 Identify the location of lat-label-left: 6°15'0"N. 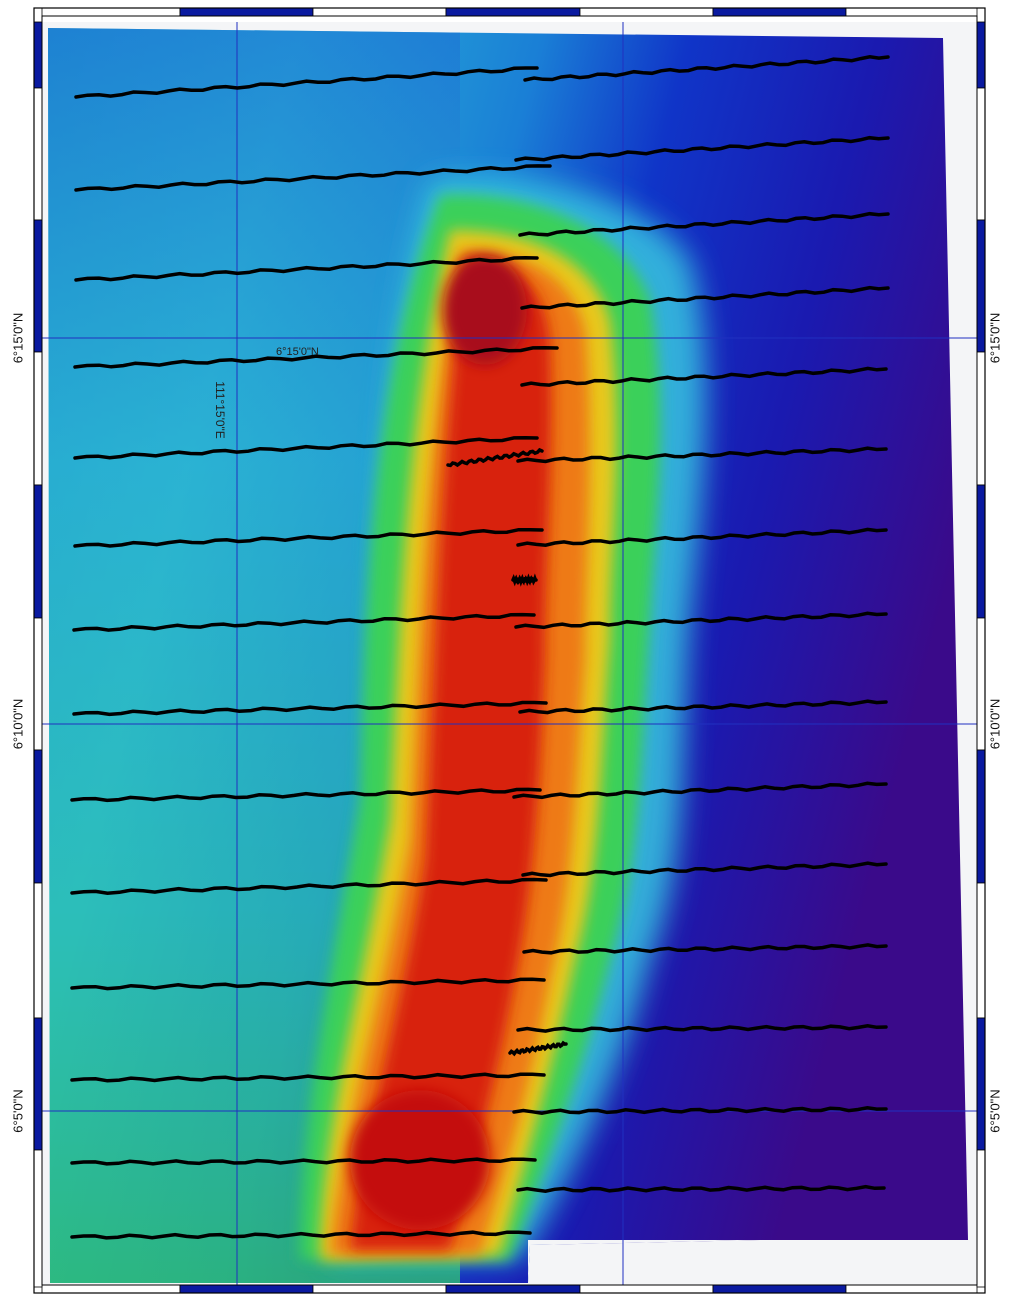
(18, 338).